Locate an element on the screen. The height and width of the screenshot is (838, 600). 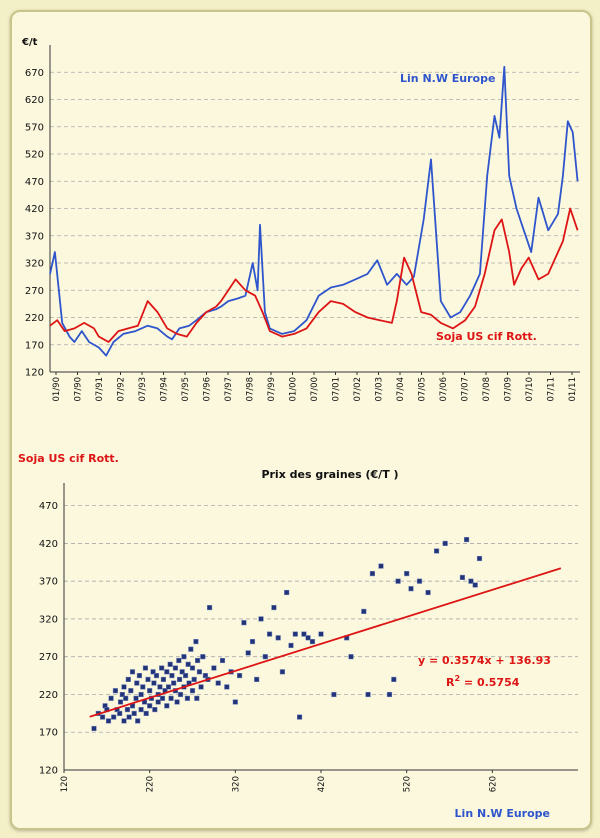
x-tick-label: 420 is located at coordinates (322, 784).